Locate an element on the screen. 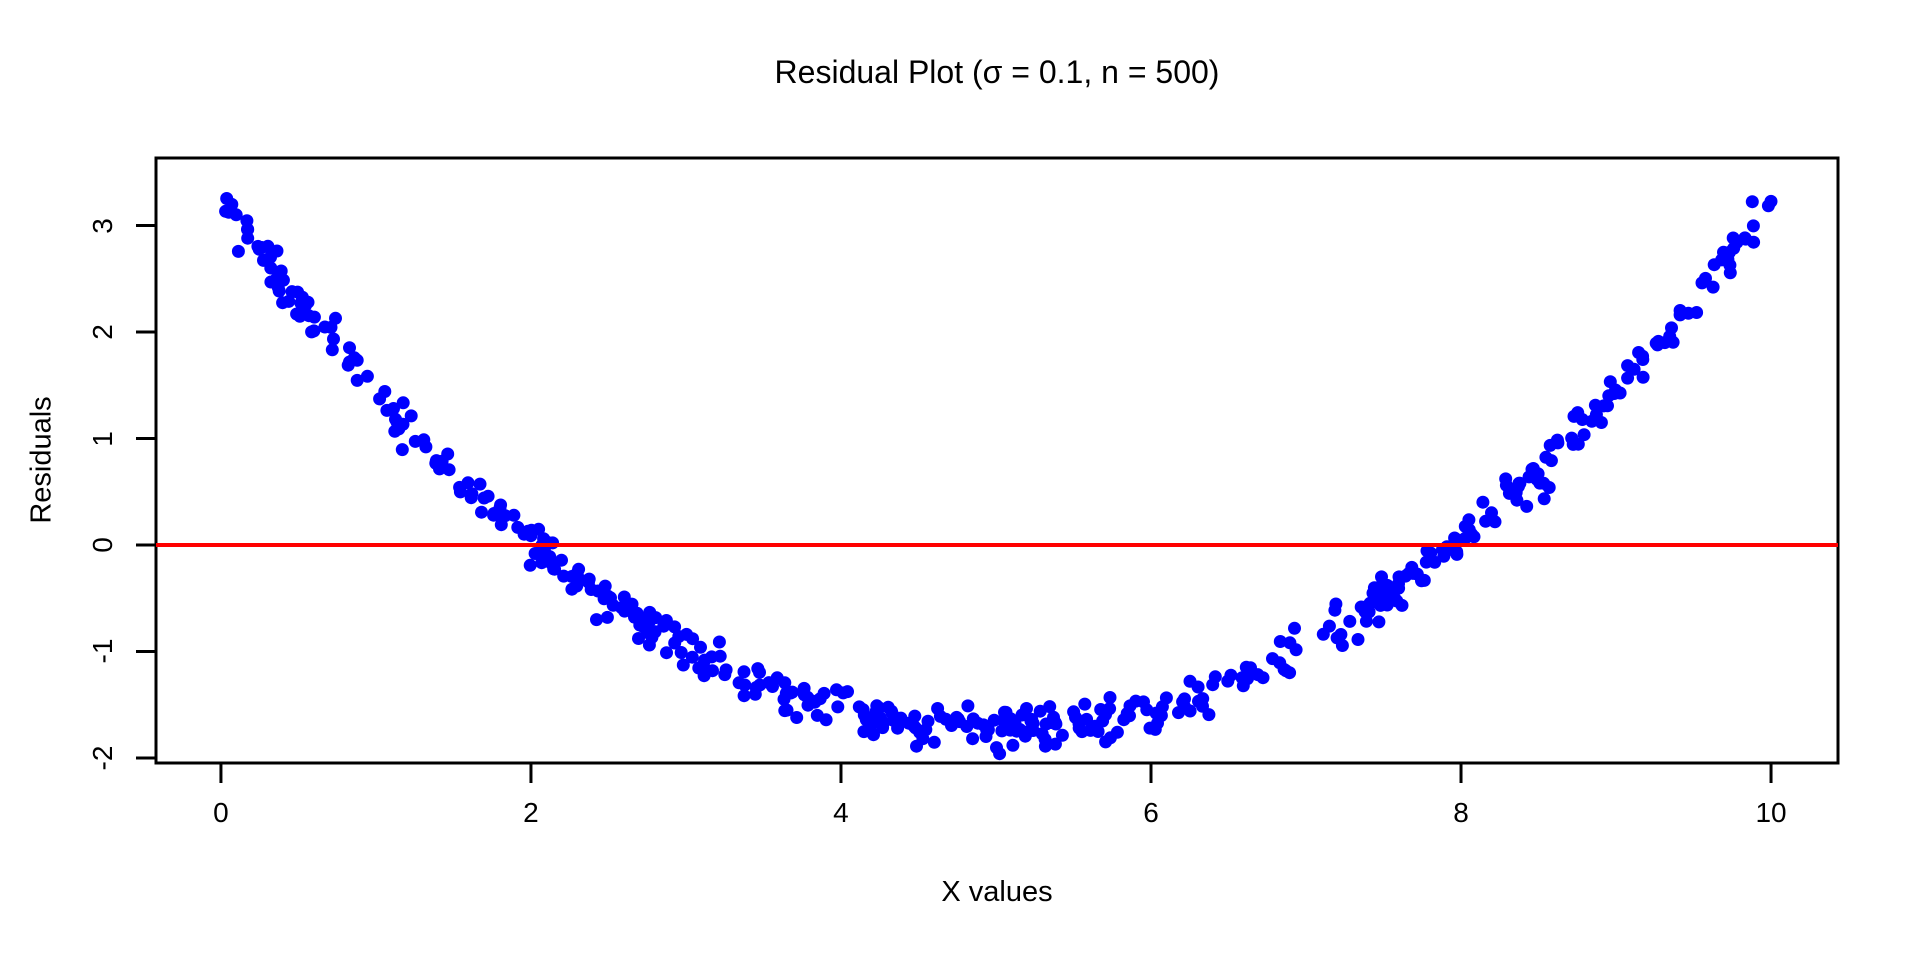 The height and width of the screenshot is (960, 1920). y-tick-label: 0 is located at coordinates (102, 545).